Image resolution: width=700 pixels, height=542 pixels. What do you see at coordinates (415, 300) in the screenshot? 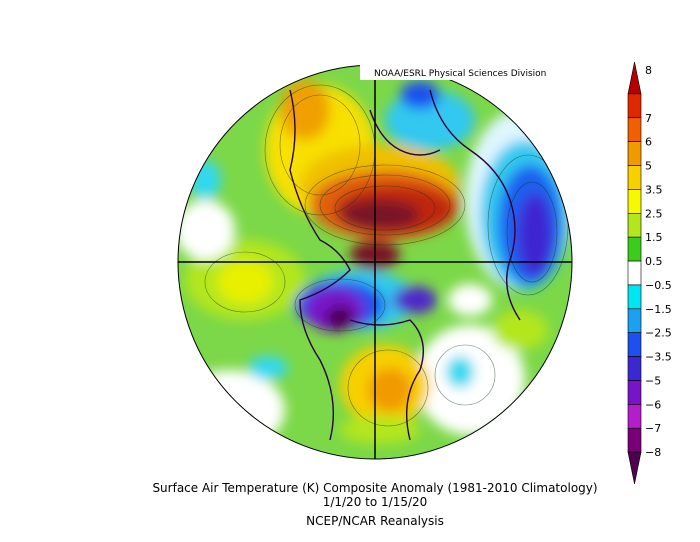
I see `center-east-purple` at bounding box center [415, 300].